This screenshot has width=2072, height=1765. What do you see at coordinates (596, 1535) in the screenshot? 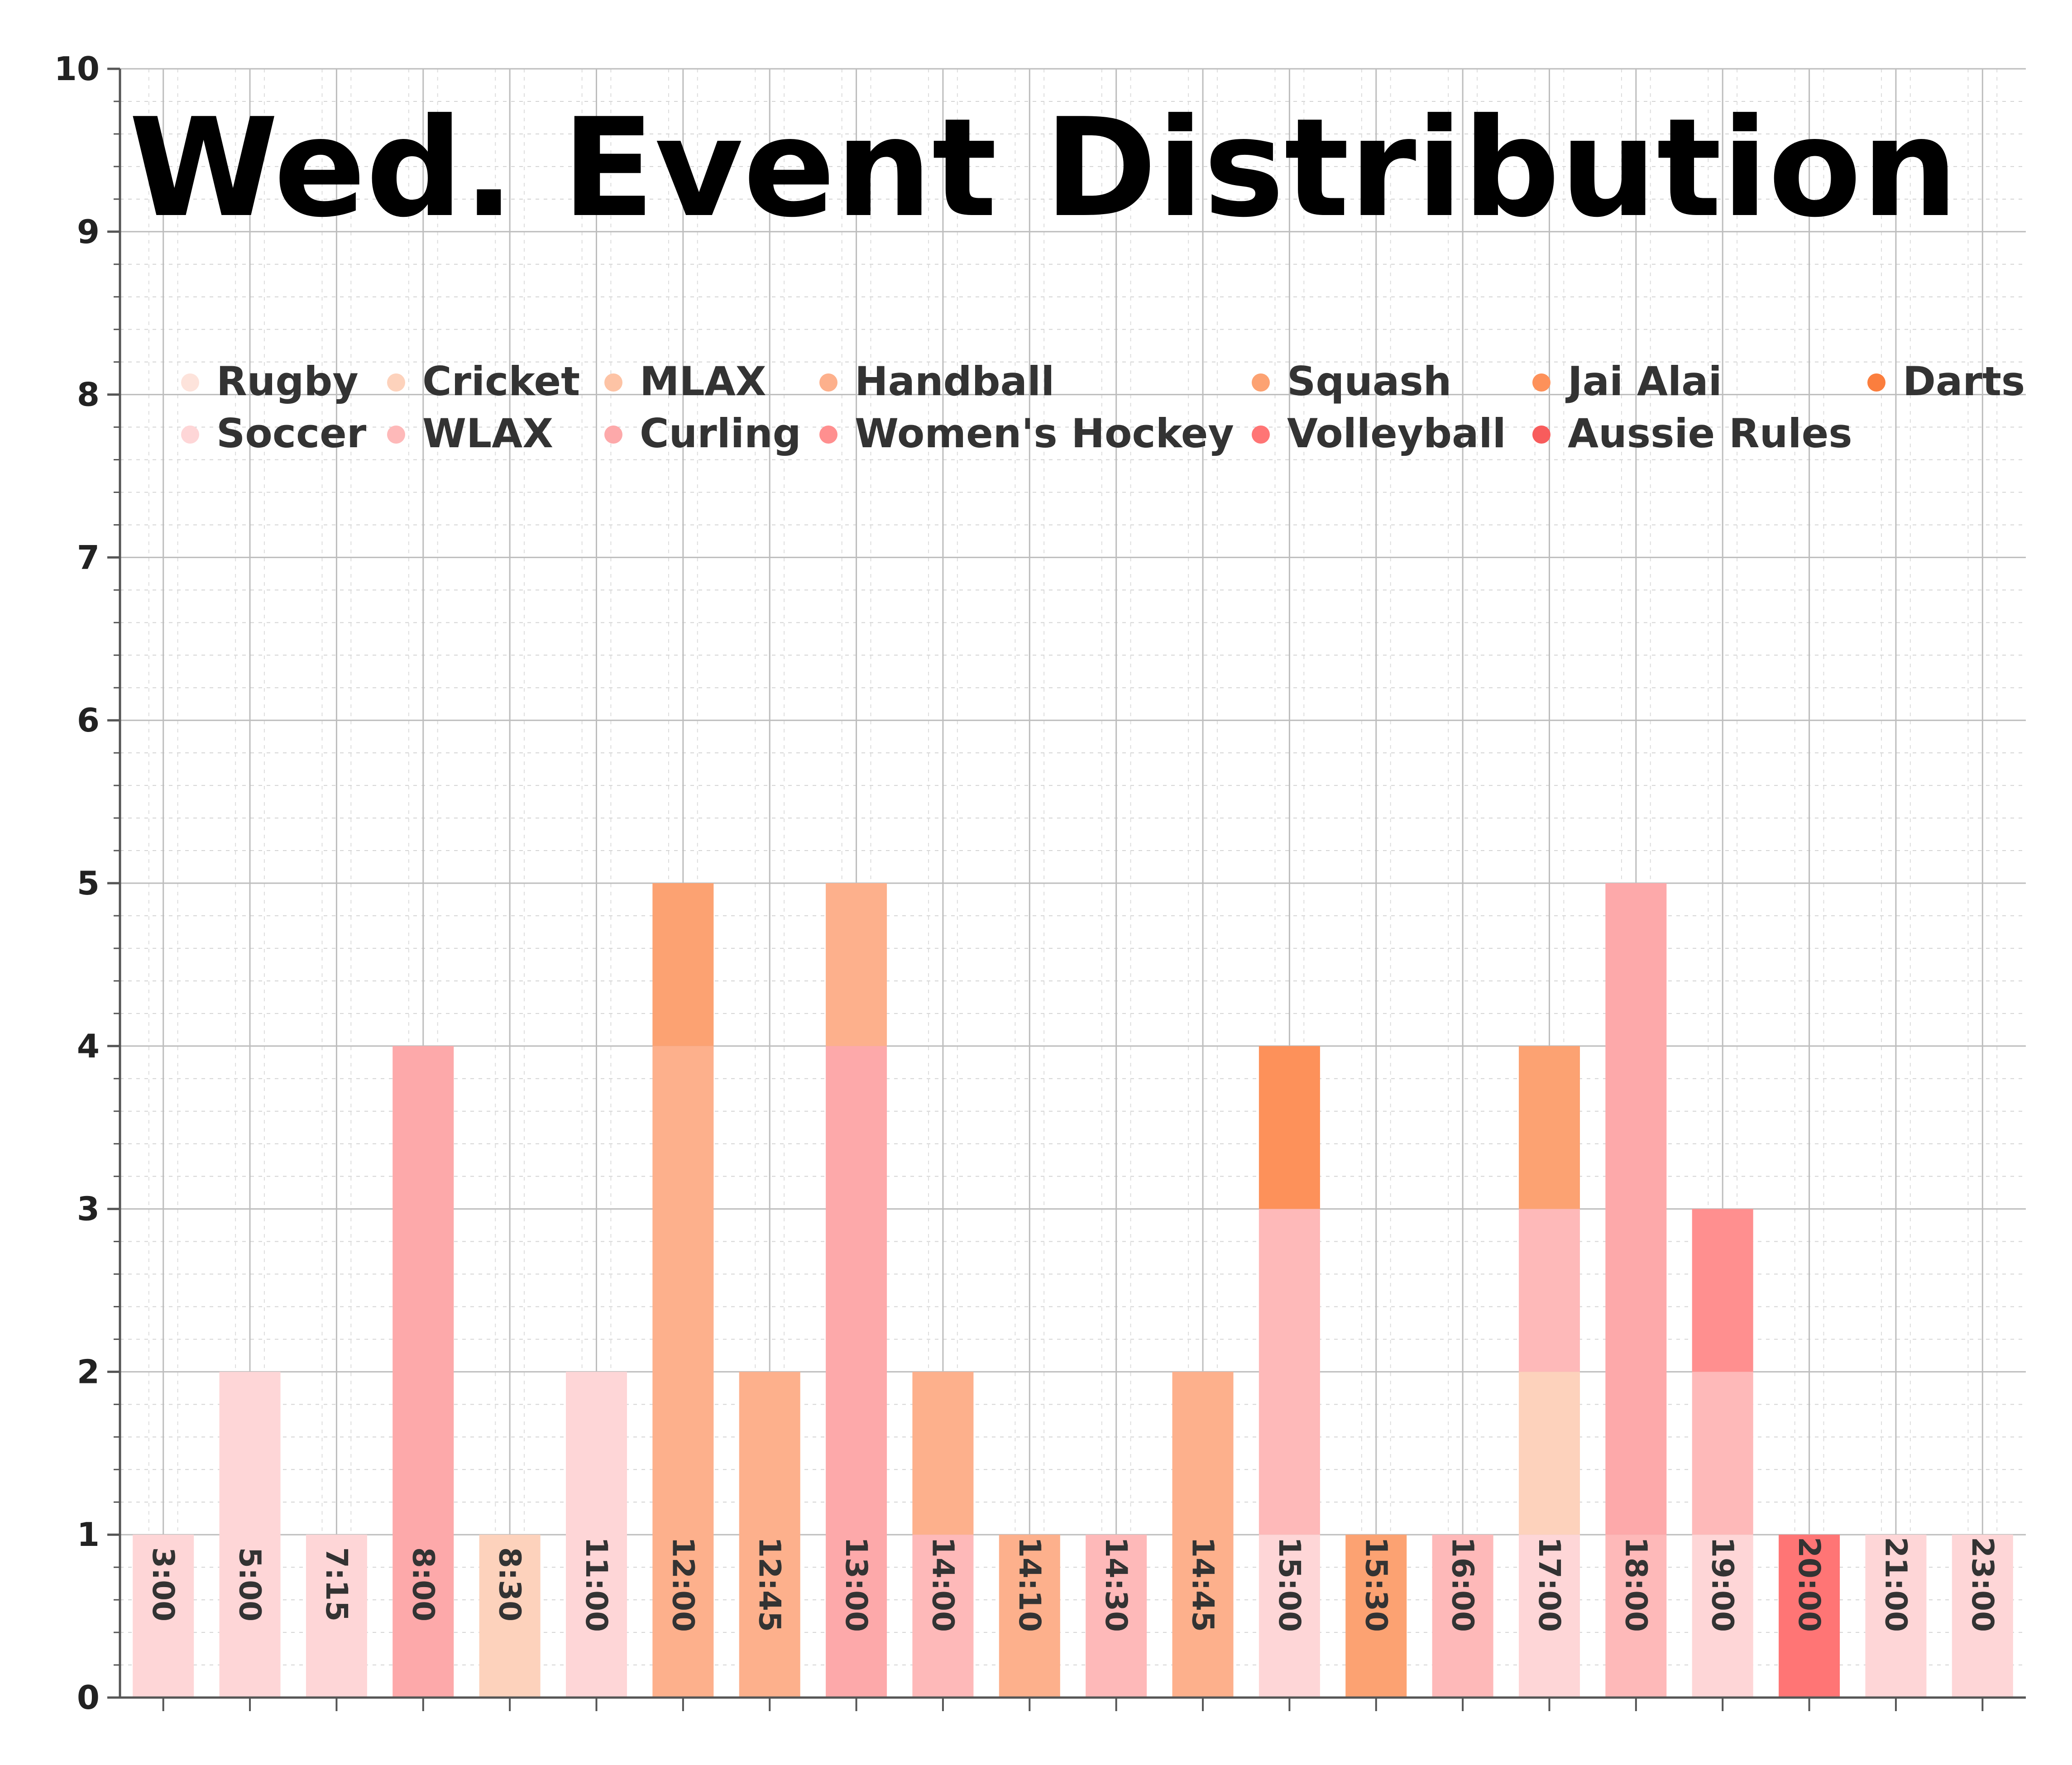
I see `bar-11:00-soccer` at bounding box center [596, 1535].